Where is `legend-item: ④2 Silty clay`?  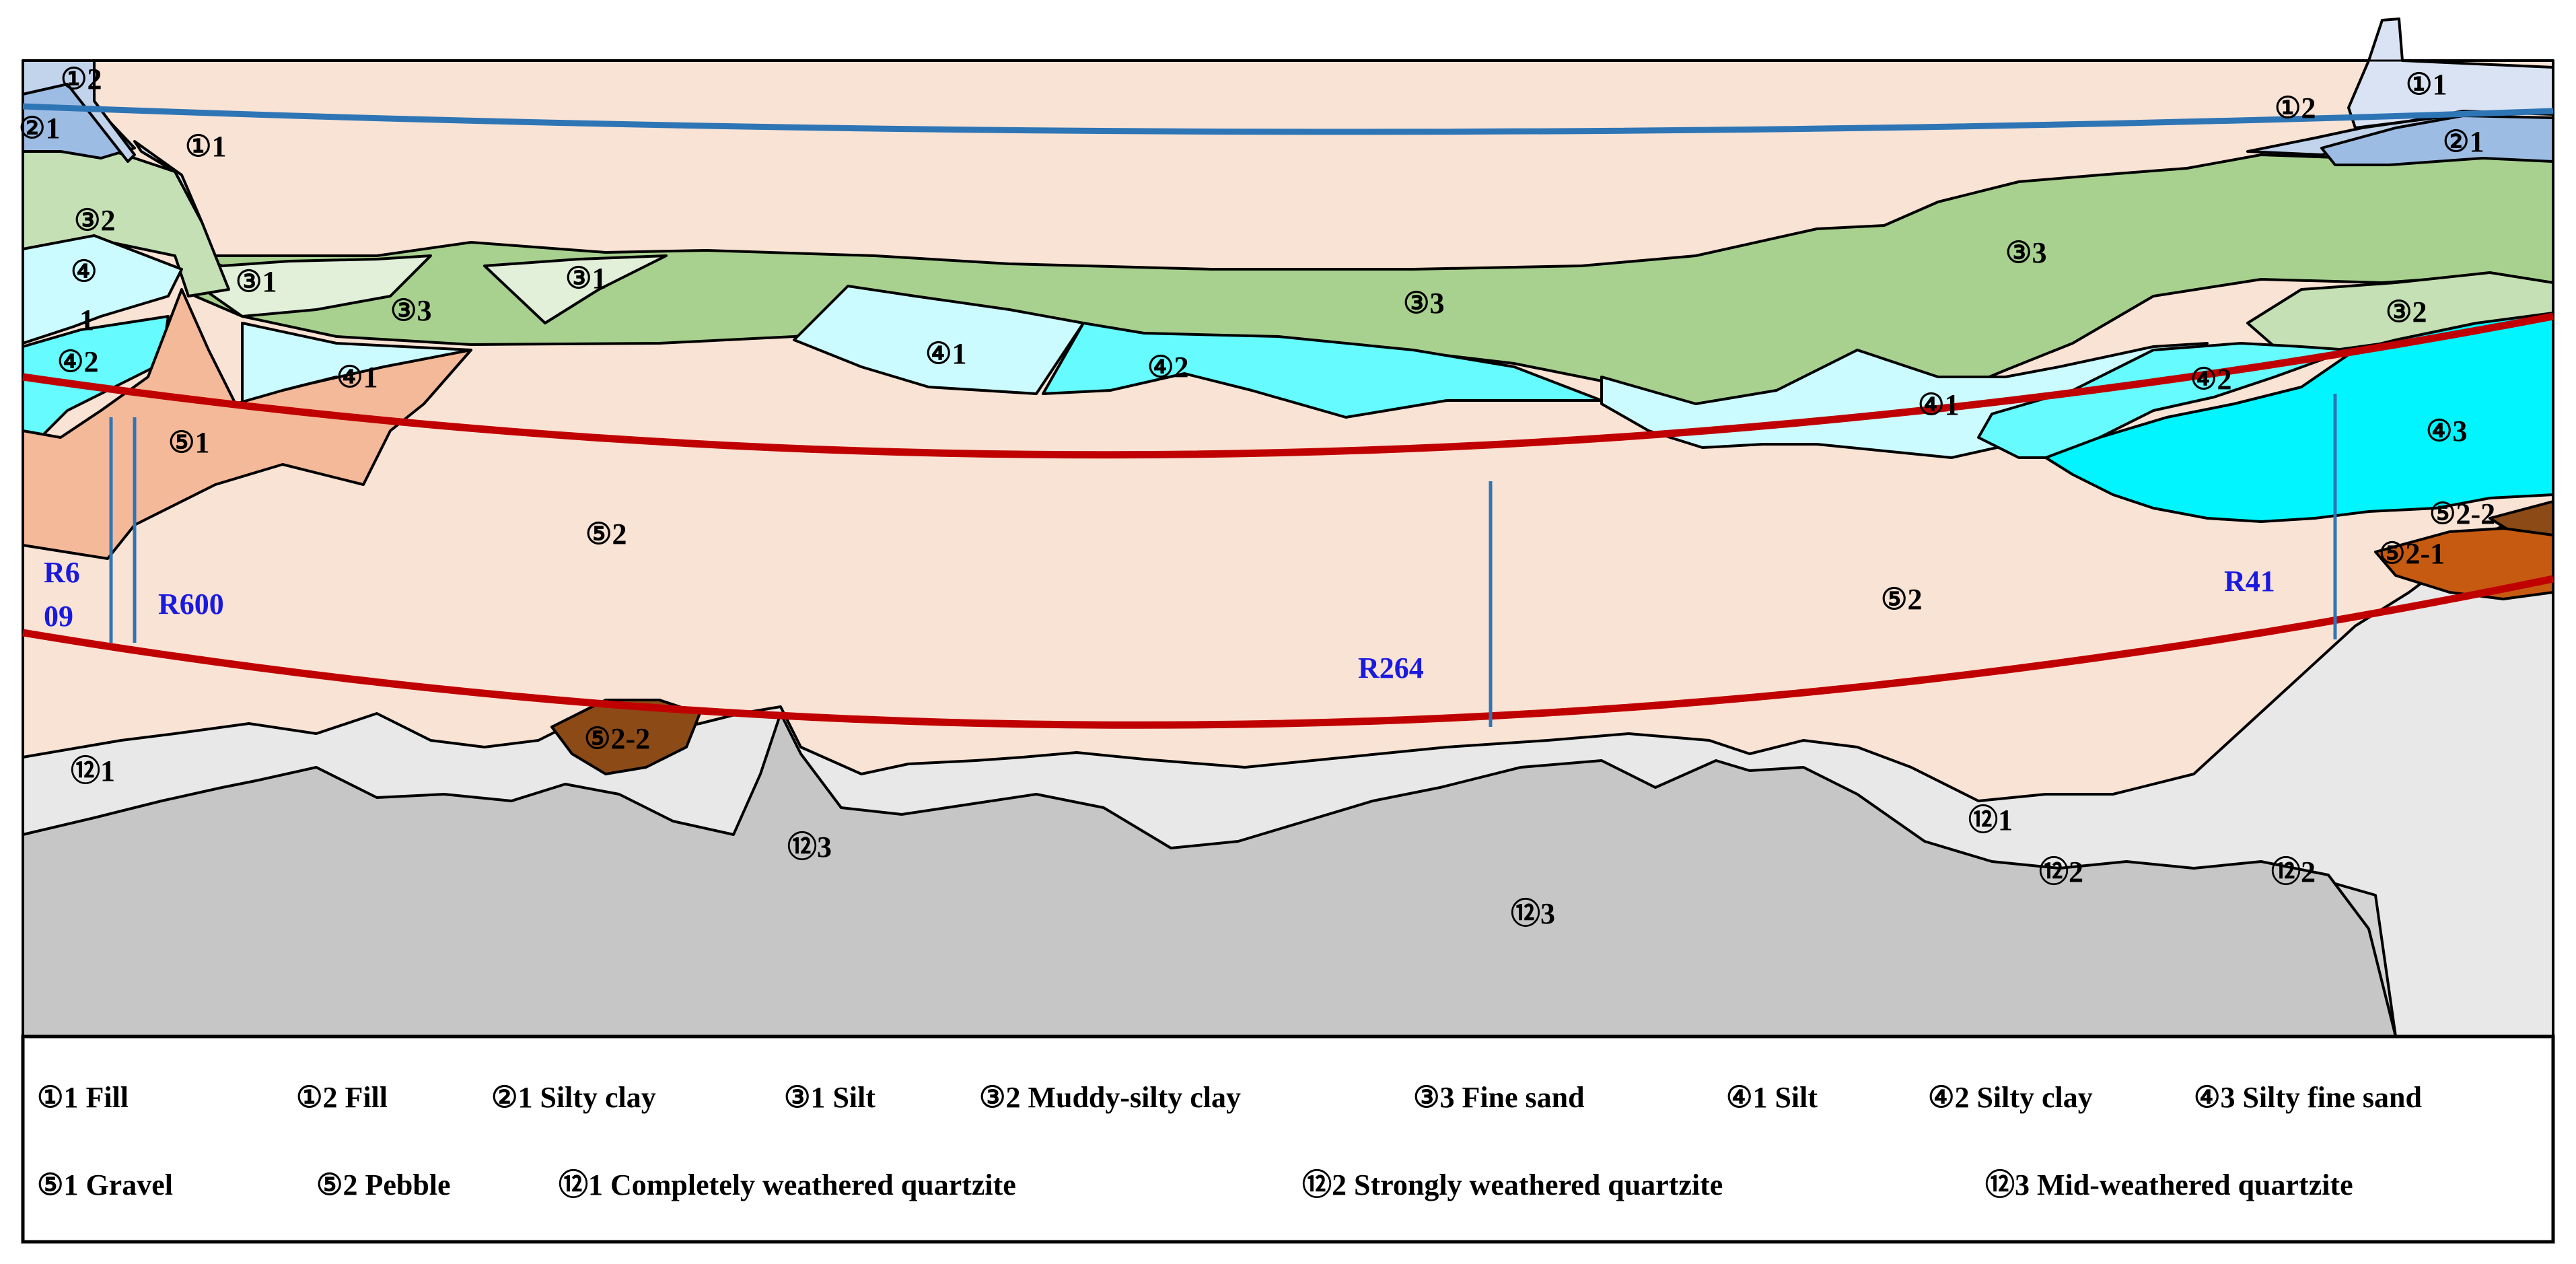 legend-item: ④2 Silty clay is located at coordinates (2010, 1097).